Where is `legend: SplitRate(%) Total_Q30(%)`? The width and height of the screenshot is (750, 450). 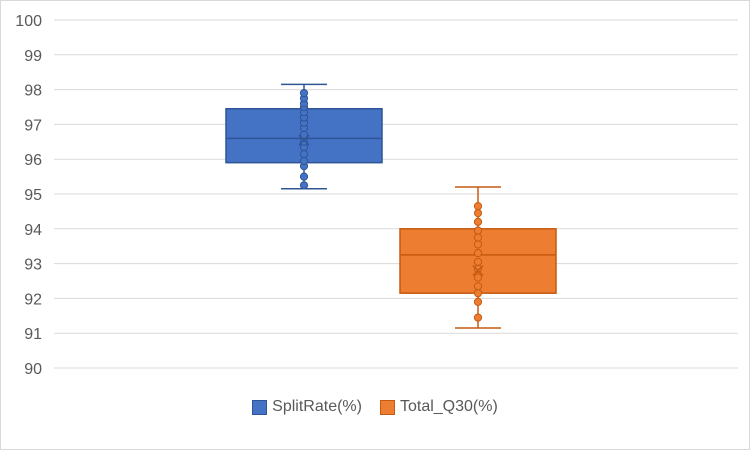 legend: SplitRate(%) Total_Q30(%) is located at coordinates (375, 407).